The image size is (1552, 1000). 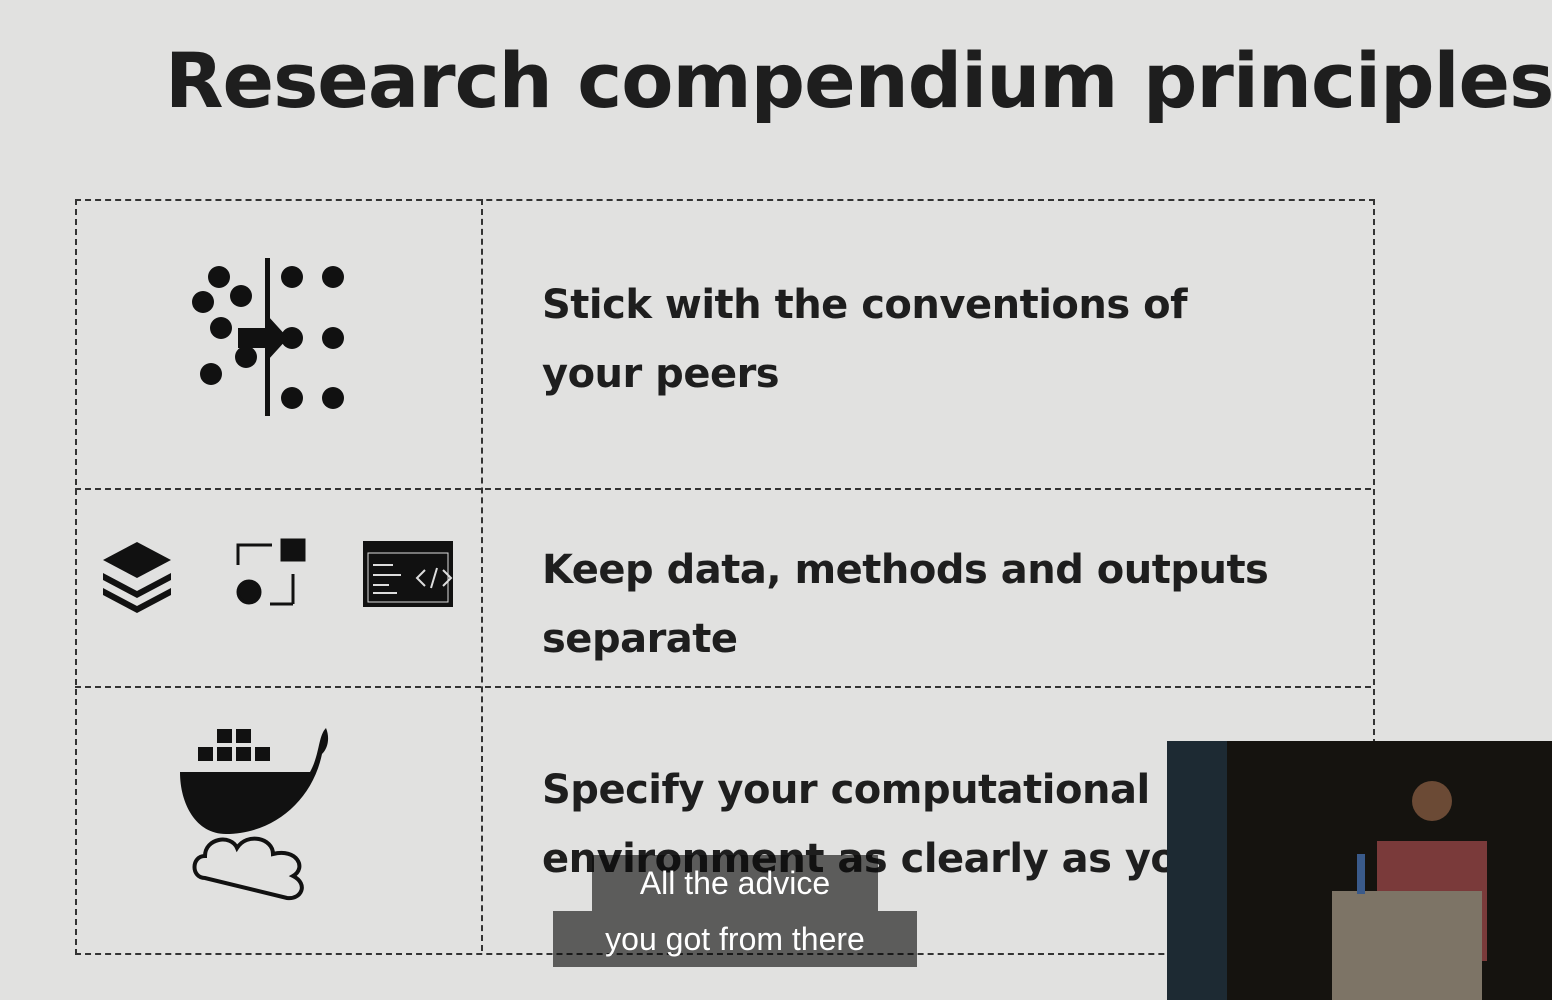 What do you see at coordinates (640, 639) in the screenshot?
I see `text-line: separate` at bounding box center [640, 639].